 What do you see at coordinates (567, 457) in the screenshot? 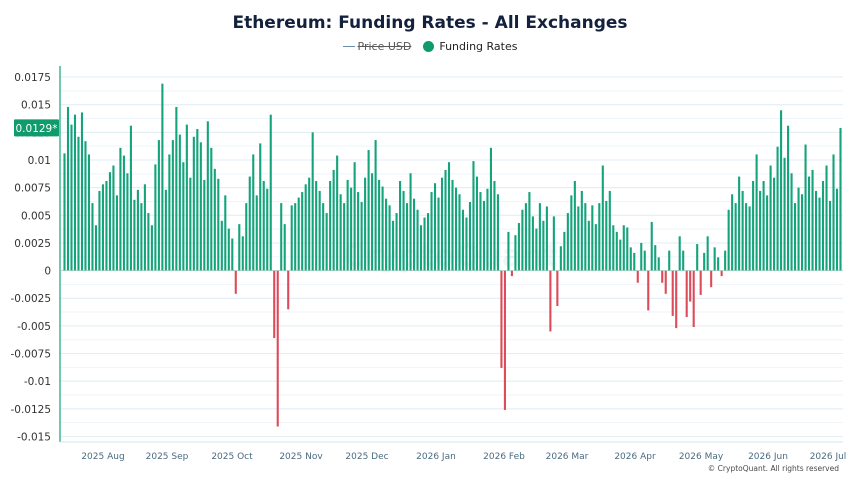
I see `x-tick-label: 2026 Mar` at bounding box center [567, 457].